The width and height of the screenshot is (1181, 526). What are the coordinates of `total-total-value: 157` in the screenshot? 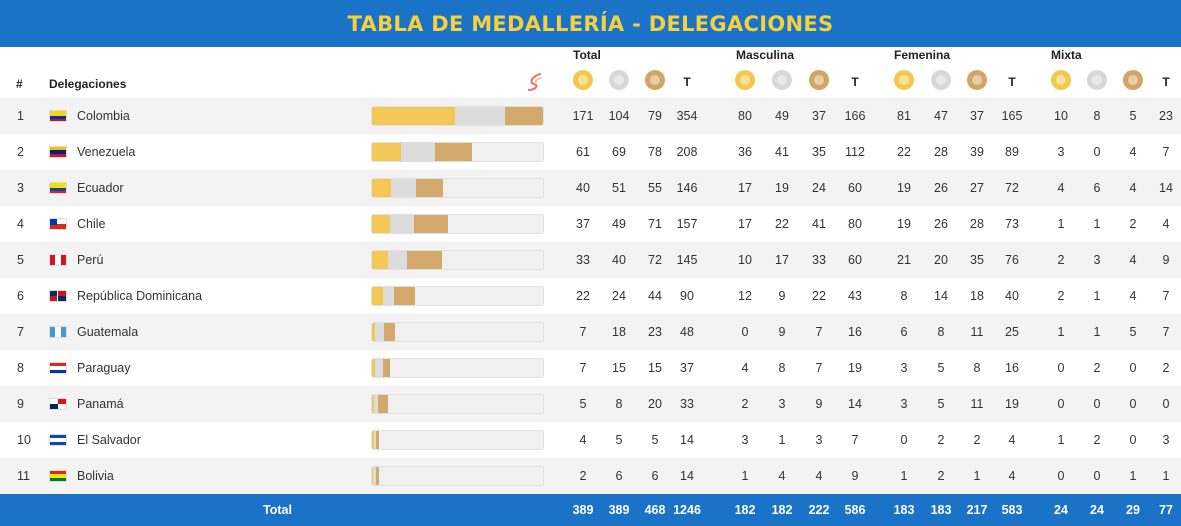 It's located at (687, 224).